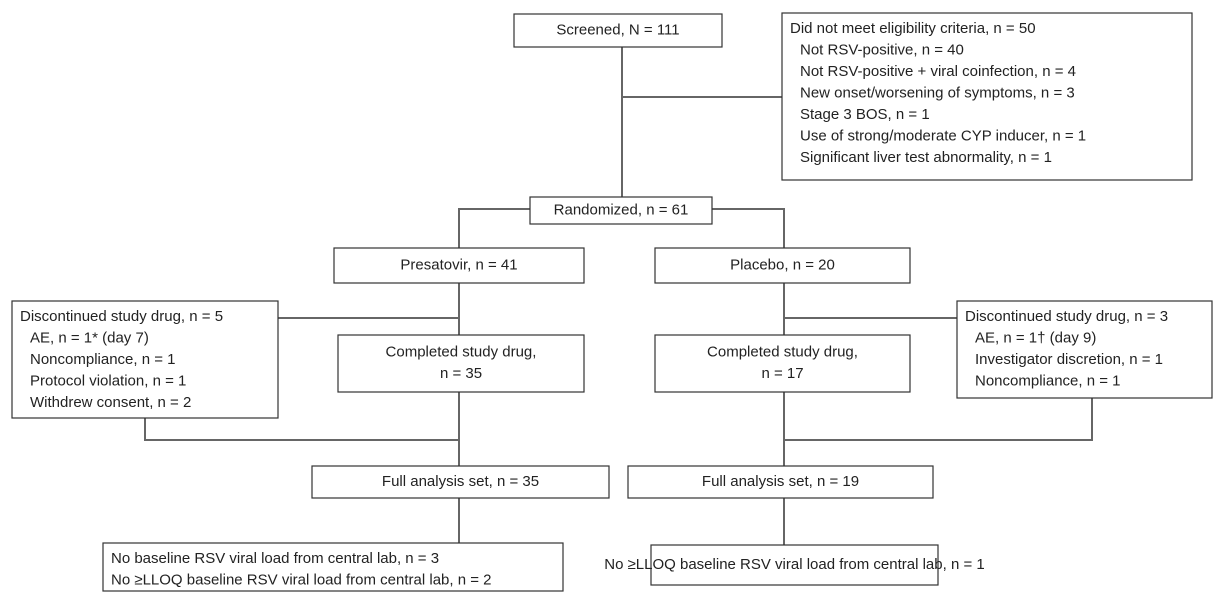 The image size is (1215, 592). What do you see at coordinates (121, 316) in the screenshot?
I see `box-title: Discontinued study drug, n = 5` at bounding box center [121, 316].